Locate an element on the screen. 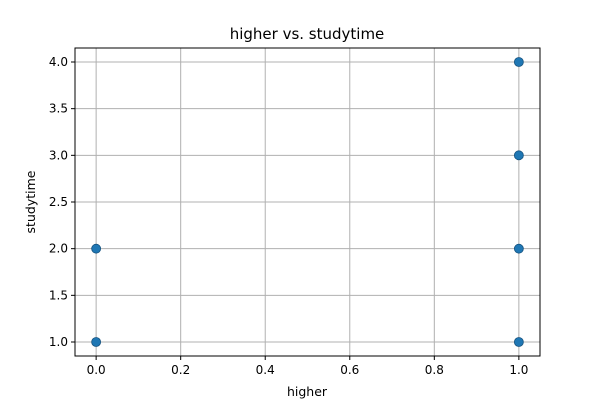 The width and height of the screenshot is (600, 404). x-tick-label: 0.0 is located at coordinates (96, 370).